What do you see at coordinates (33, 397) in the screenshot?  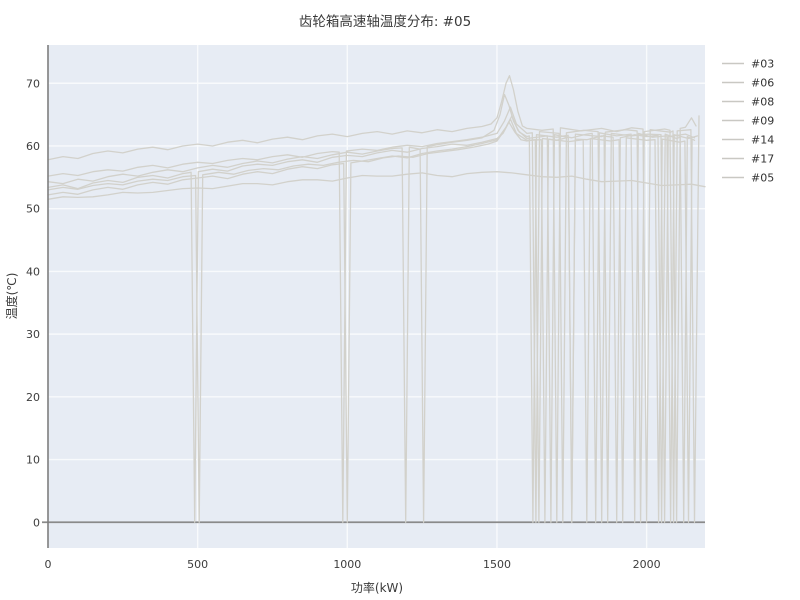 I see `y-tick-label: 20` at bounding box center [33, 397].